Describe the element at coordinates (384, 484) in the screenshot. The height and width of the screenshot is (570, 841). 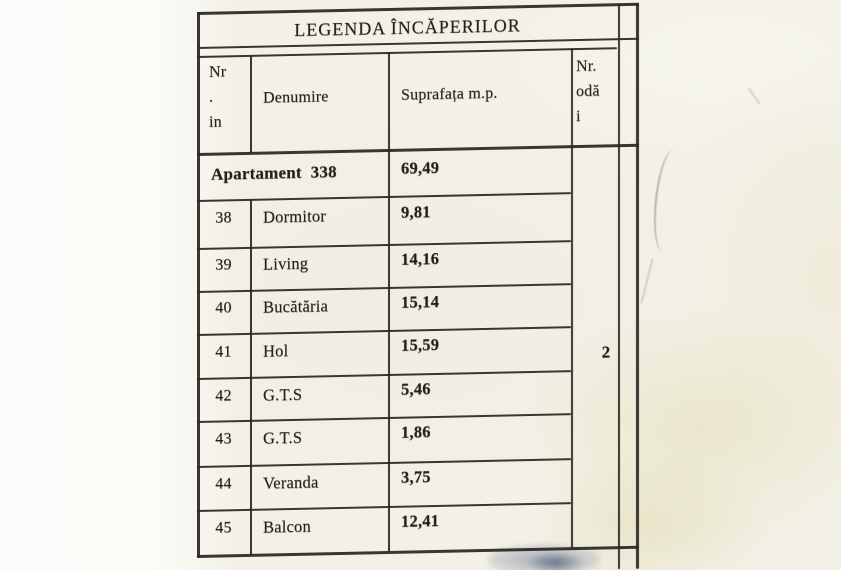
I see `room-row: 44 Veranda 3,75` at that location.